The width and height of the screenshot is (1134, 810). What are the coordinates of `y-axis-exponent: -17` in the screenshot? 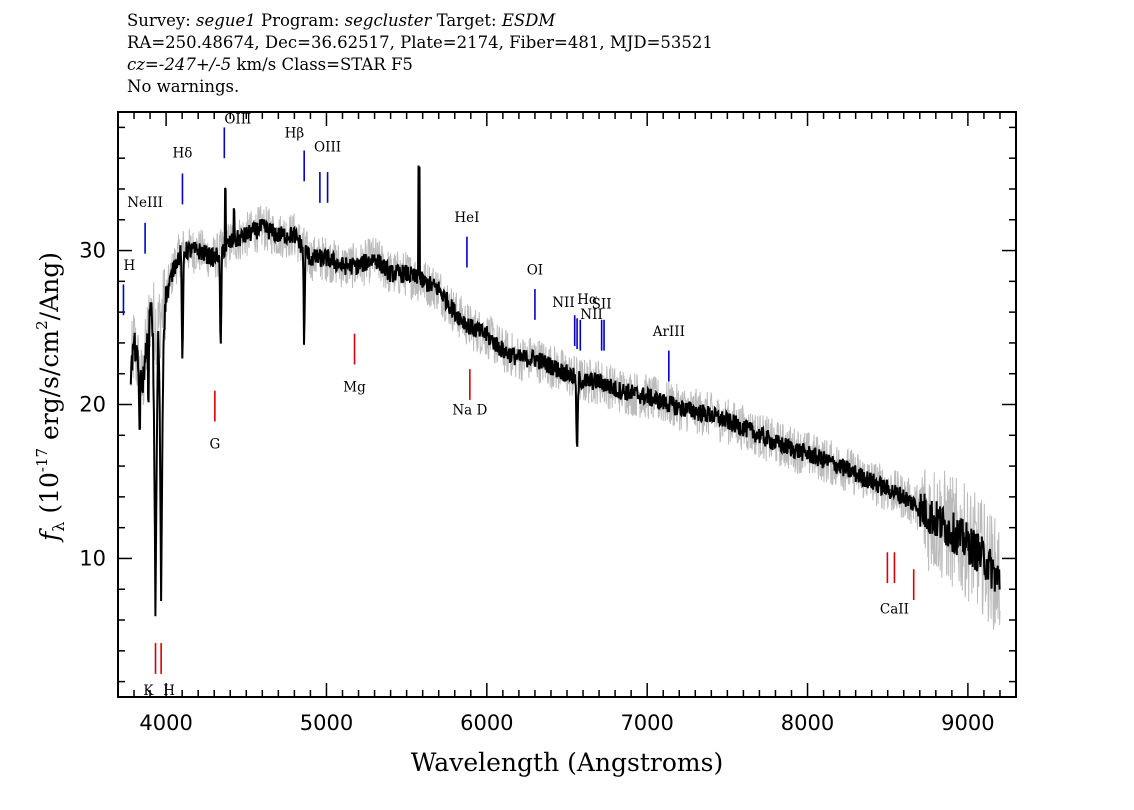 It's located at (42, 460).